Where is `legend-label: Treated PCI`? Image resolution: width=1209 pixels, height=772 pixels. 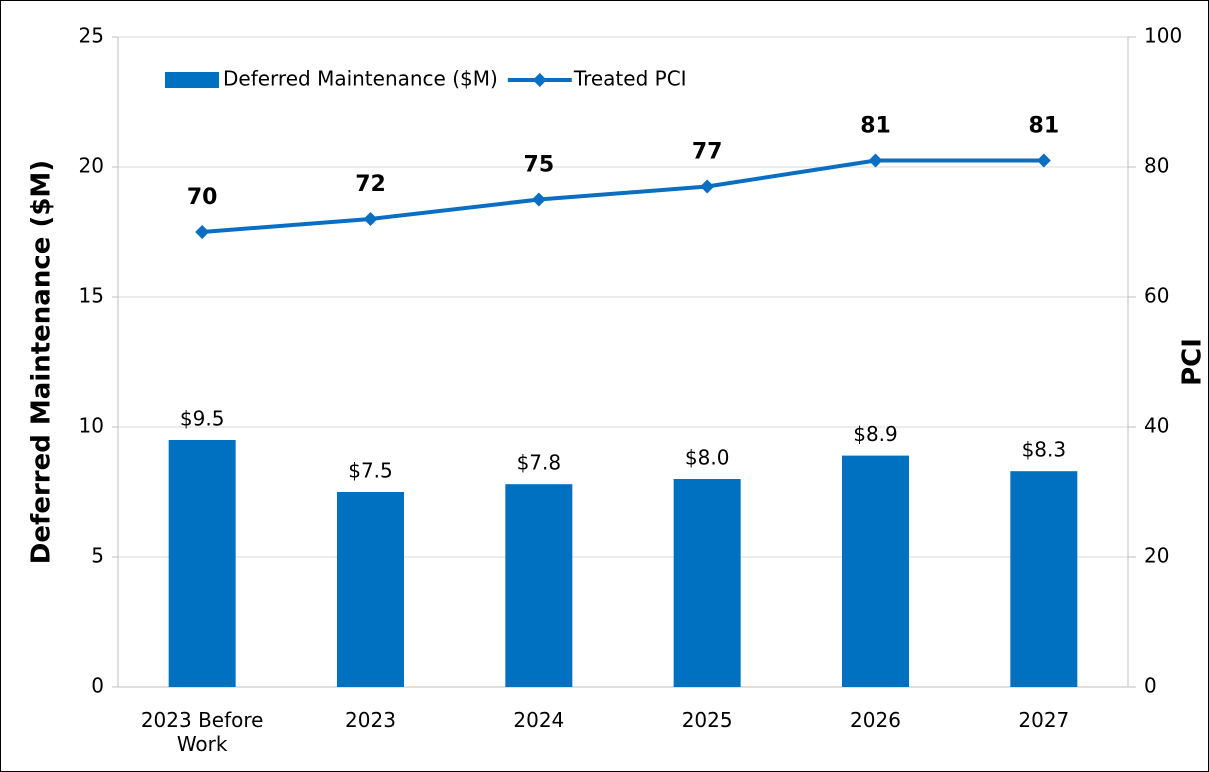 legend-label: Treated PCI is located at coordinates (630, 79).